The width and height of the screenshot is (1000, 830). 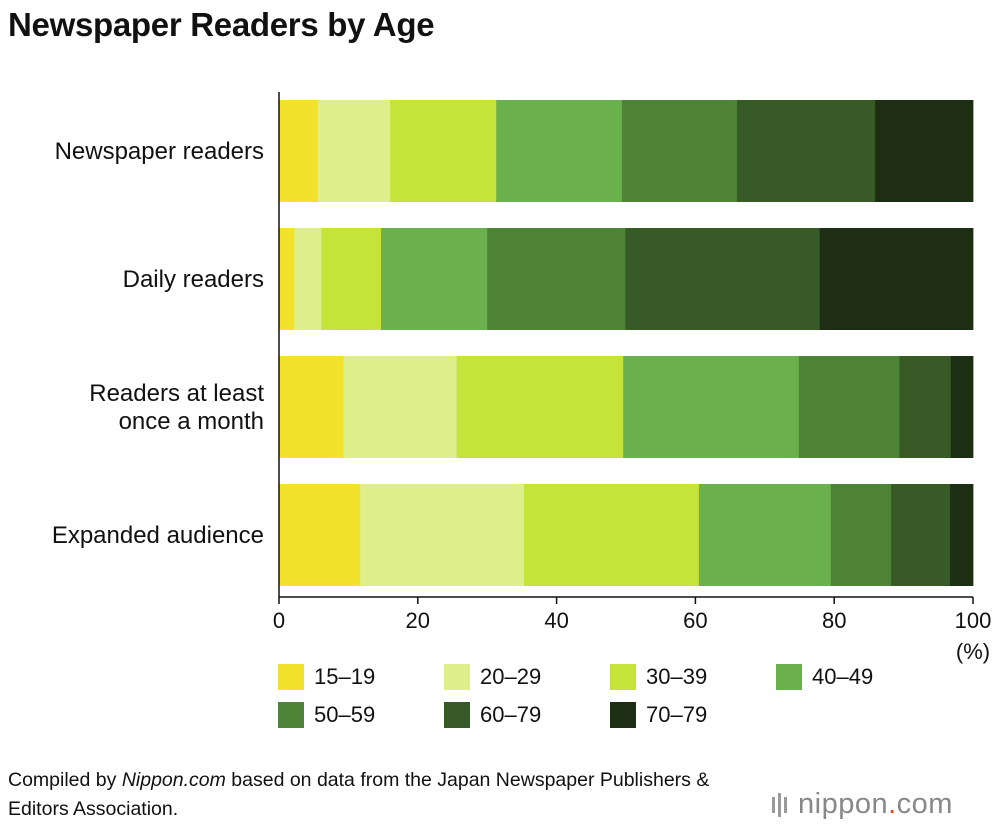 What do you see at coordinates (65, 780) in the screenshot?
I see `caption-prefix: Compiled by` at bounding box center [65, 780].